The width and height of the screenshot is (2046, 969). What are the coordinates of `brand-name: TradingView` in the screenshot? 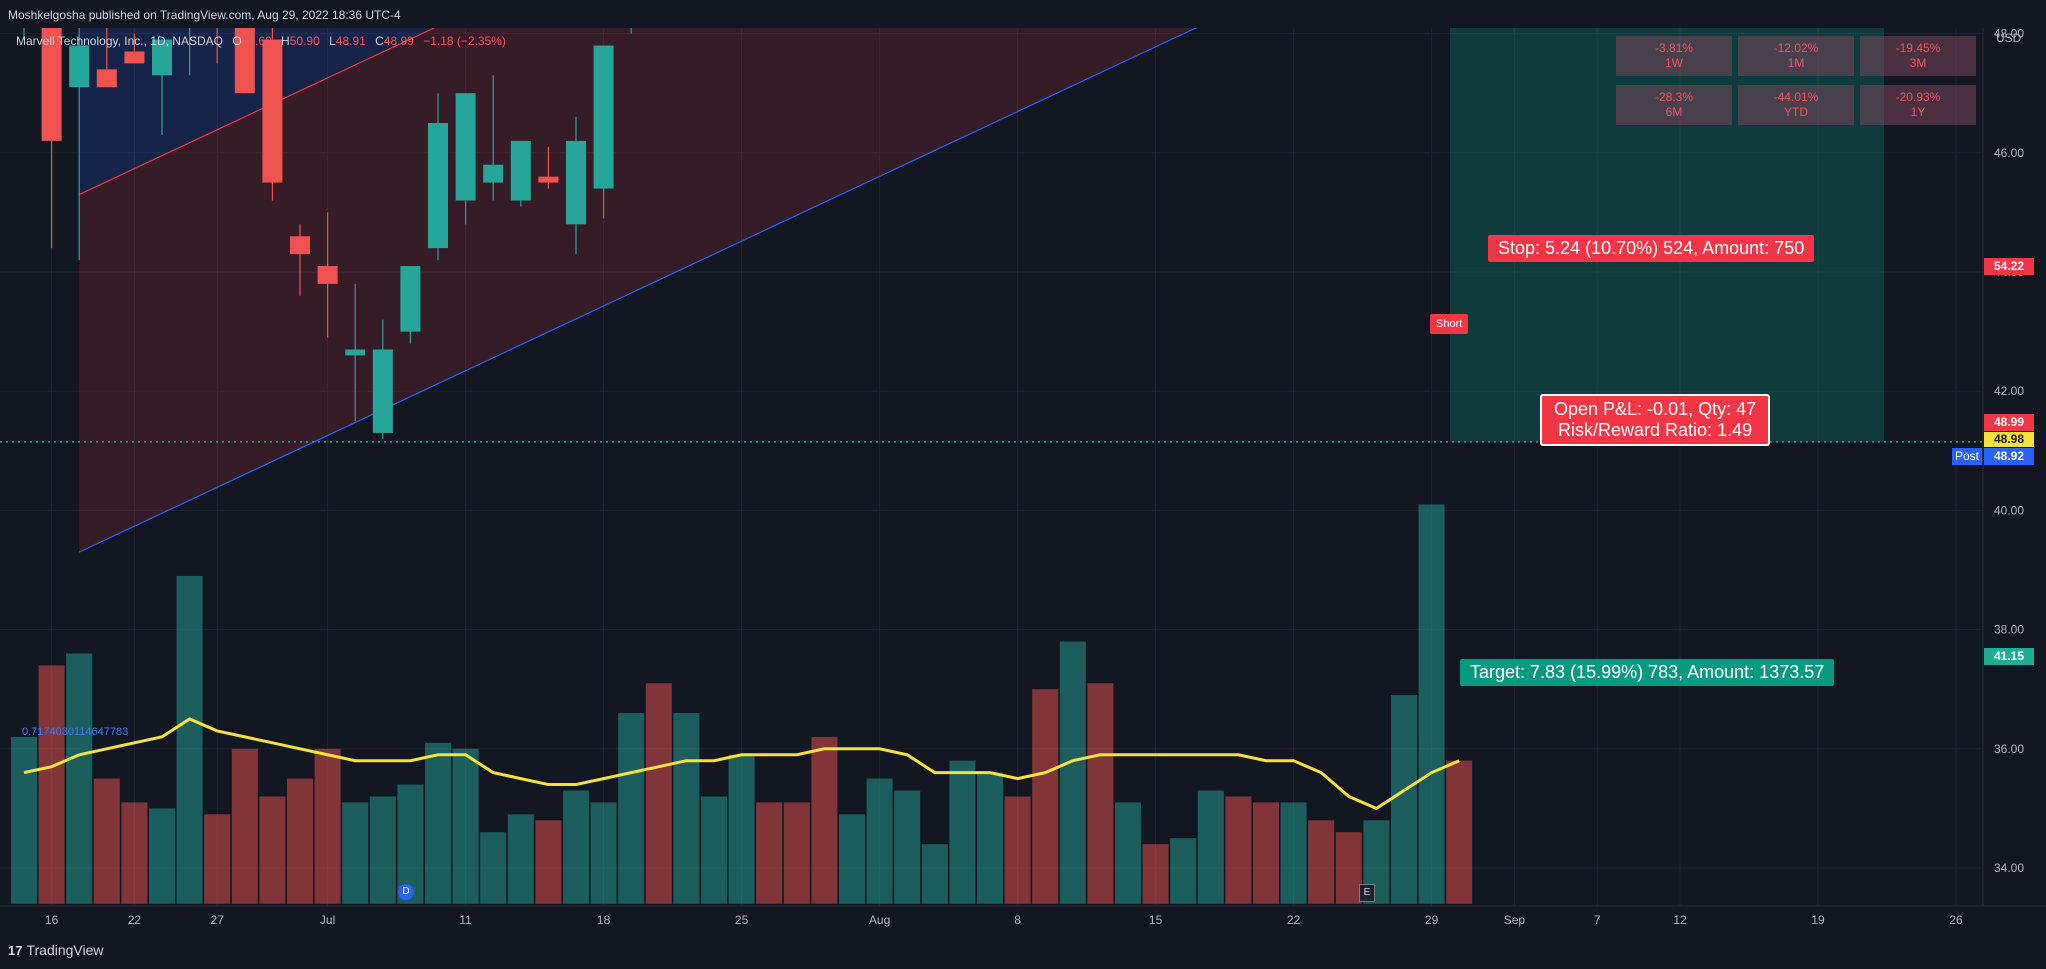 It's located at (65, 950).